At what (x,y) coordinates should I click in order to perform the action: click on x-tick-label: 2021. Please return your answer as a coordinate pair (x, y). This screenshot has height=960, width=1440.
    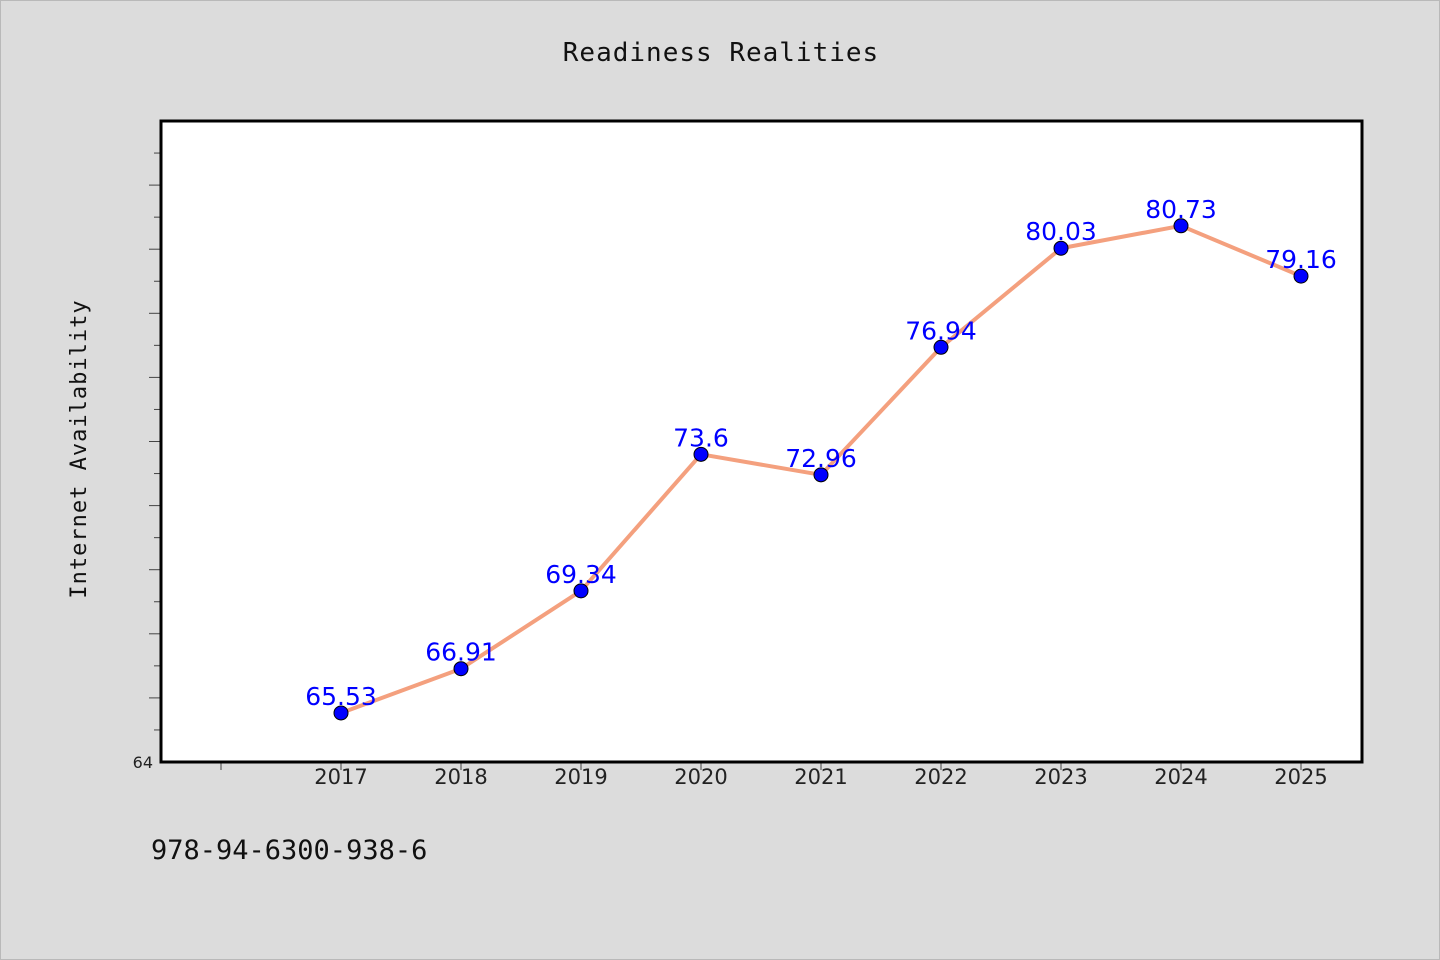
    Looking at the image, I should click on (820, 777).